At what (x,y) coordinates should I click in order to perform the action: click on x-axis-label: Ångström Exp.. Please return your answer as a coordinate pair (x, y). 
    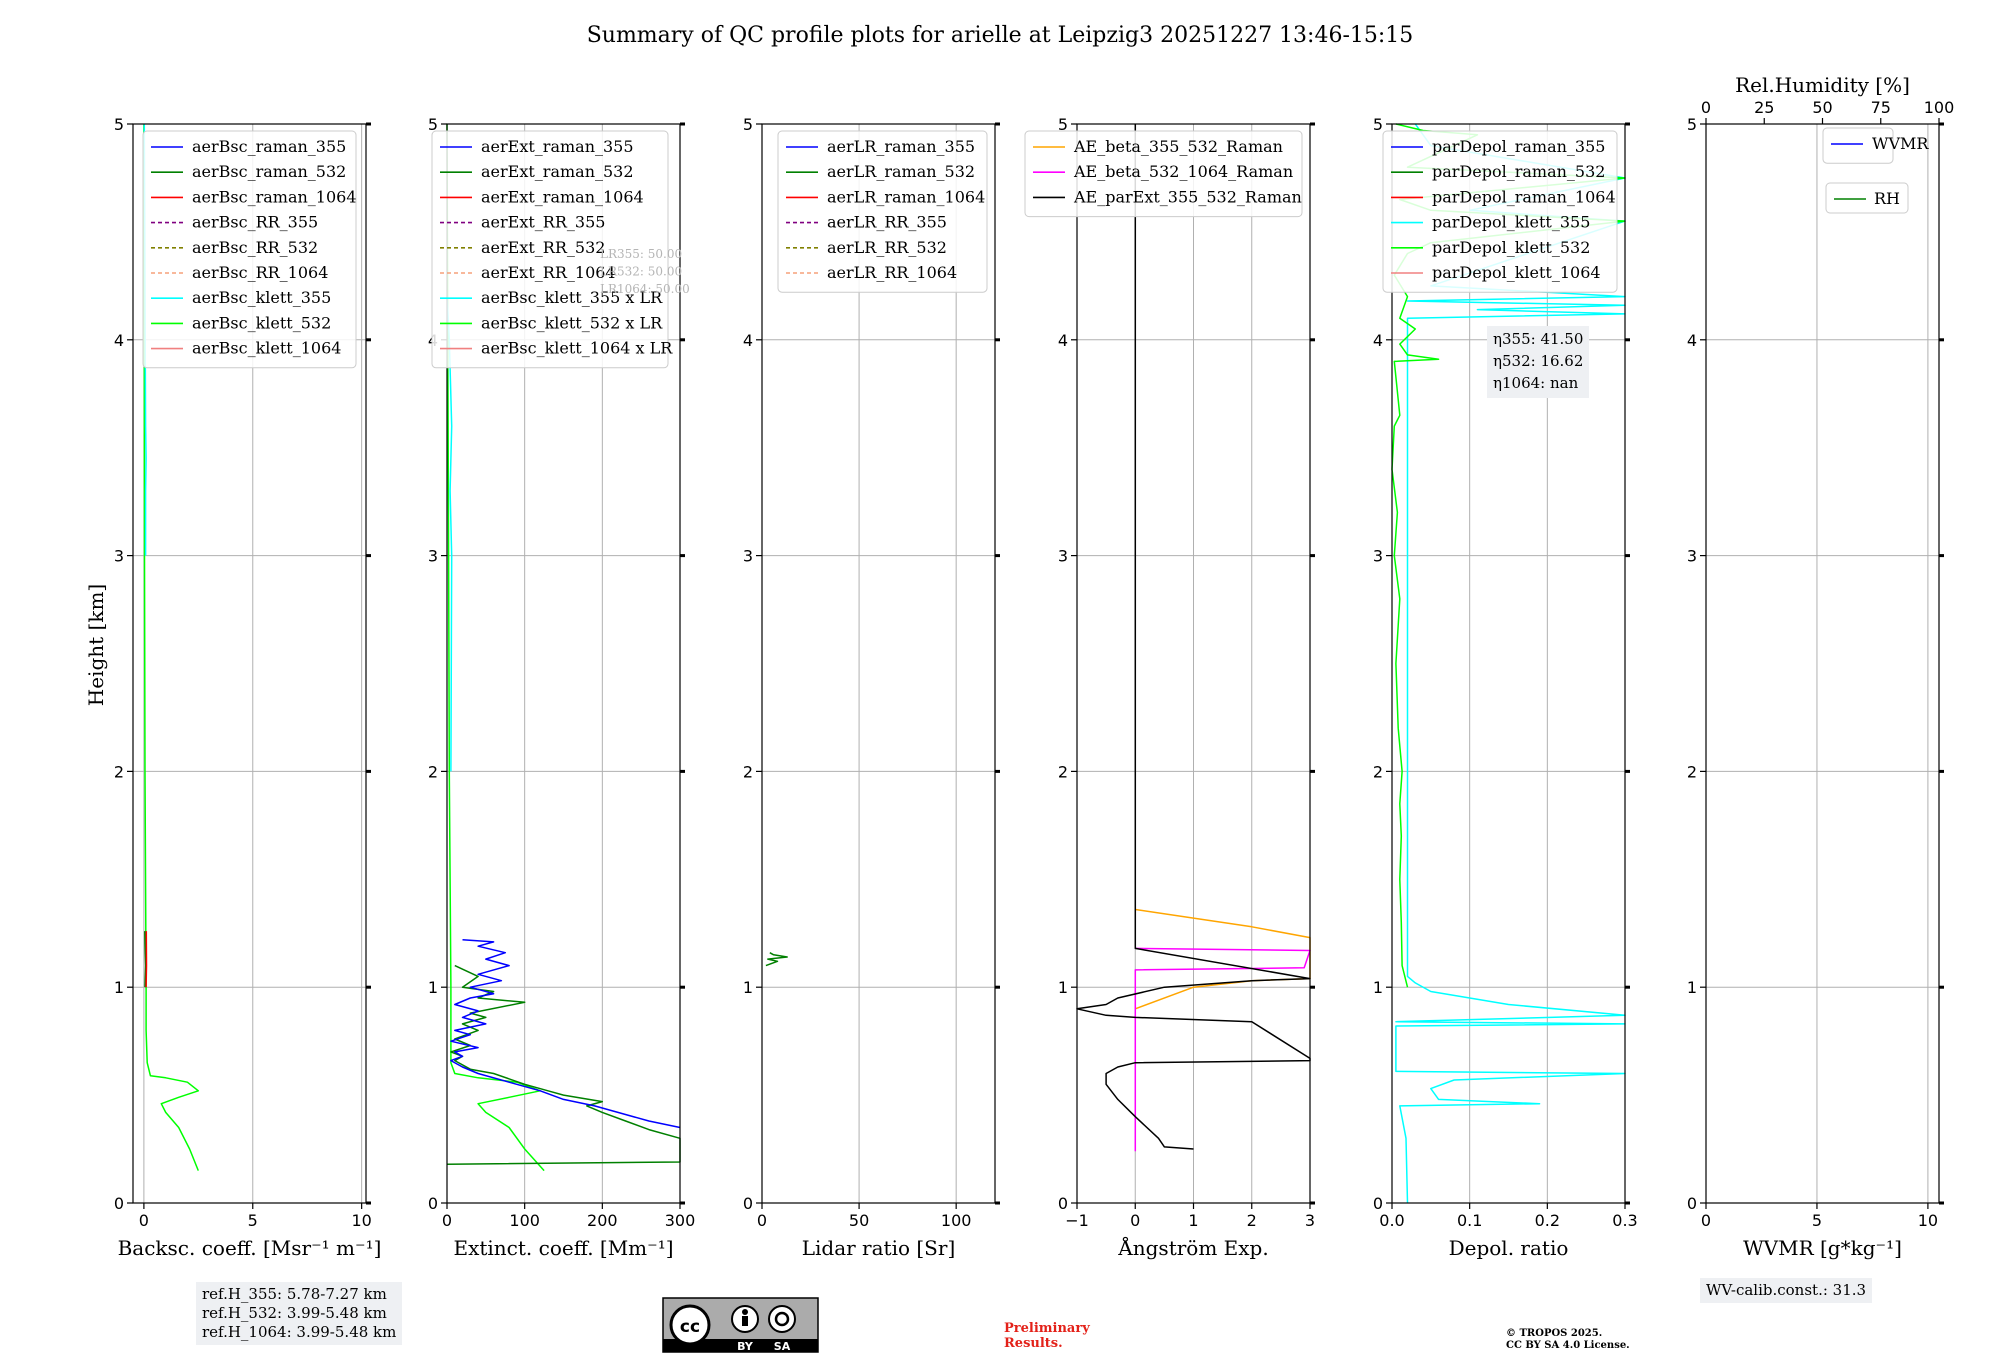
    Looking at the image, I should click on (1192, 1247).